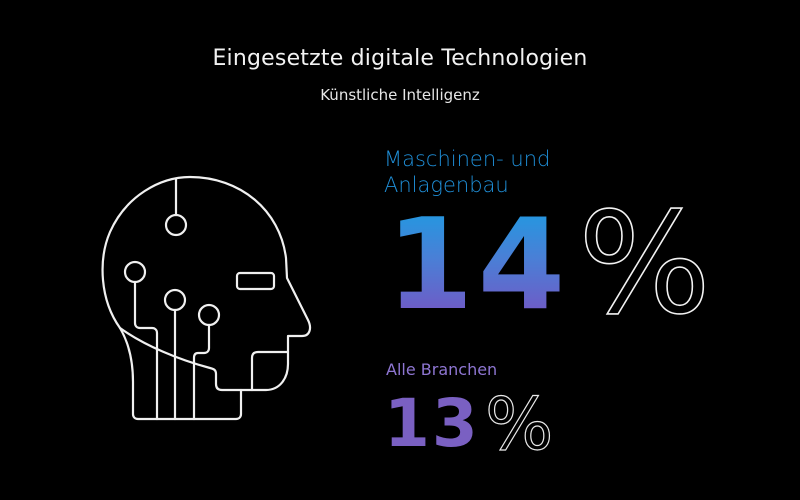 This screenshot has height=500, width=800. What do you see at coordinates (519, 424) in the screenshot?
I see `stat-unit-percent-all: %` at bounding box center [519, 424].